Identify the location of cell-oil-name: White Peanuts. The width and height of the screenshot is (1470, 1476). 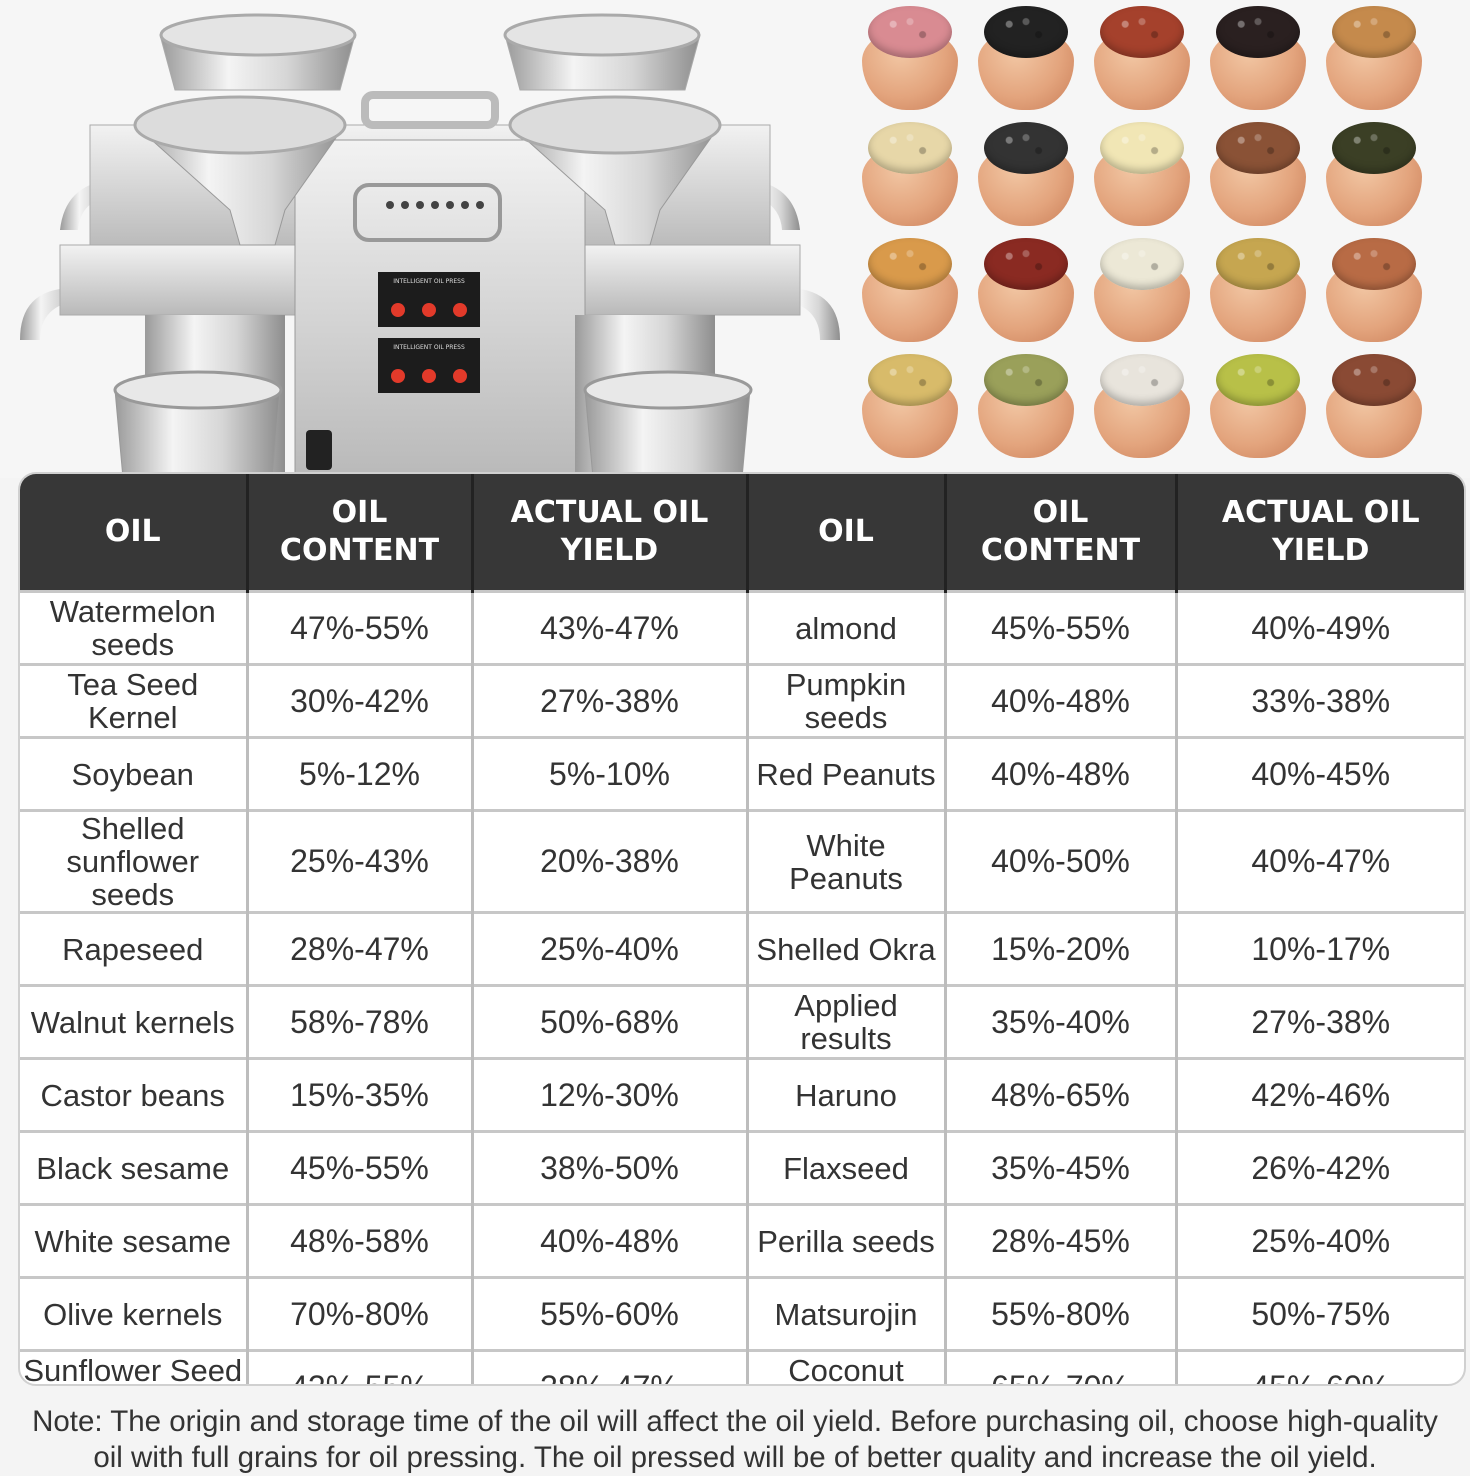
(847, 861).